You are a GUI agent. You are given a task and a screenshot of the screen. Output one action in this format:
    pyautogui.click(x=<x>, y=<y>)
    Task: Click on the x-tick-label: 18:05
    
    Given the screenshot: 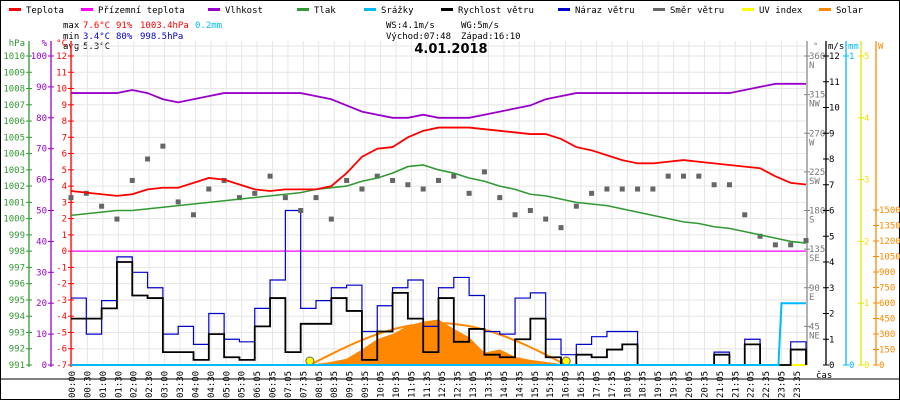 What is the action you would take?
    pyautogui.click(x=628, y=384)
    